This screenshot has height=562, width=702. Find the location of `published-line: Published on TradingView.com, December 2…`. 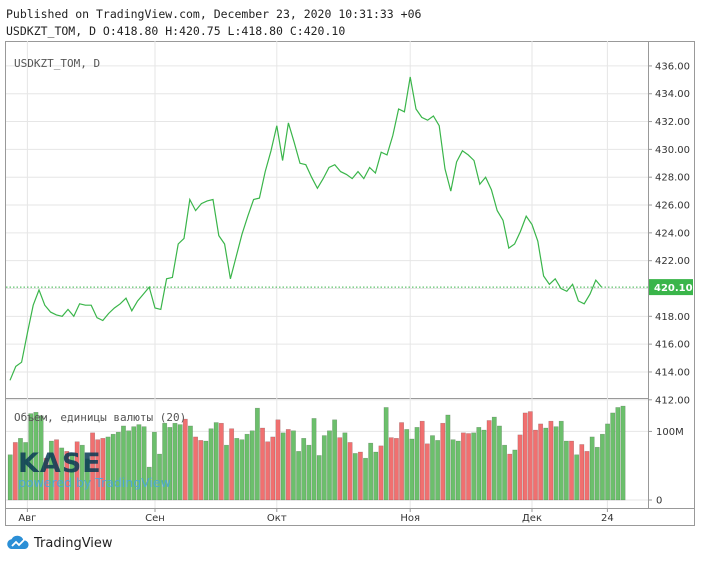

published-line: Published on TradingView.com, December 2… is located at coordinates (214, 14).